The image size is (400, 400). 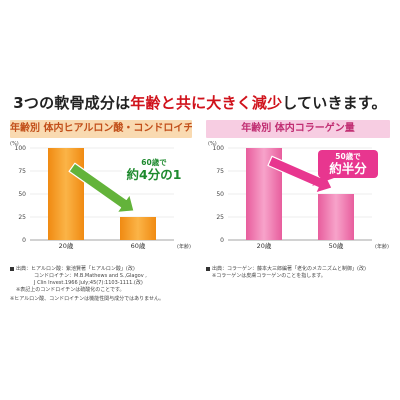 I want to click on headline-highlight: 年齢と共に大きく減少, so click(x=206, y=103).